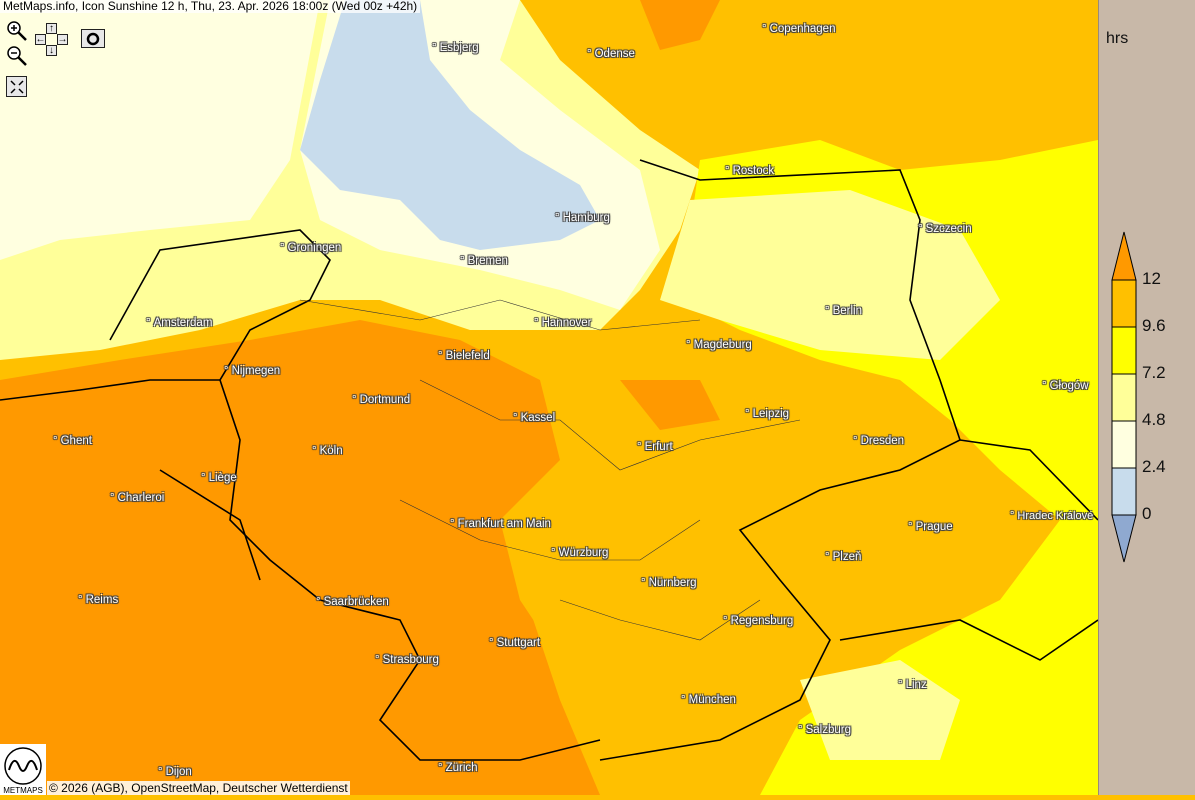 The image size is (1195, 800). I want to click on city-label: Plzeň, so click(843, 557).